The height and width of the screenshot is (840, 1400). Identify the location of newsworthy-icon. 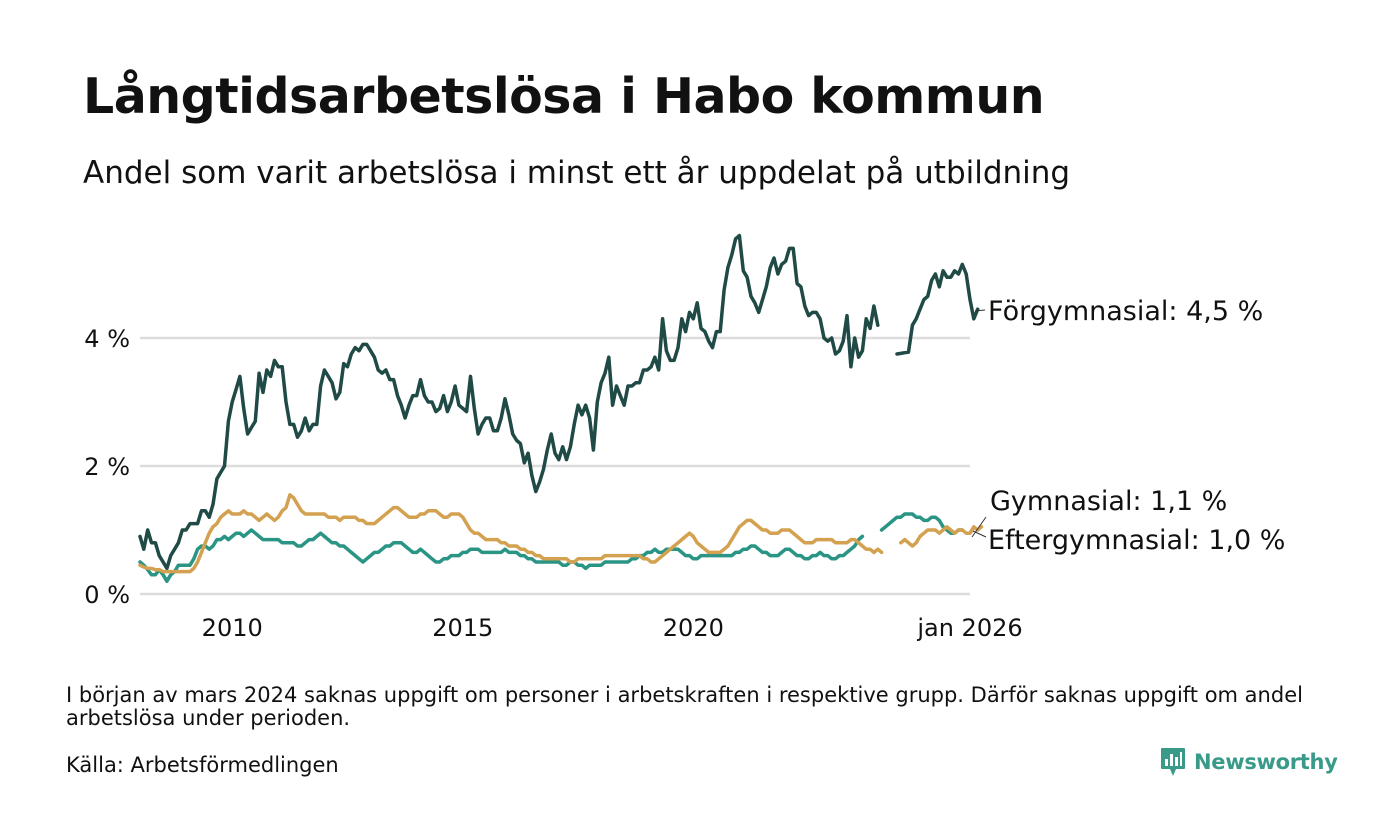
(1173, 762).